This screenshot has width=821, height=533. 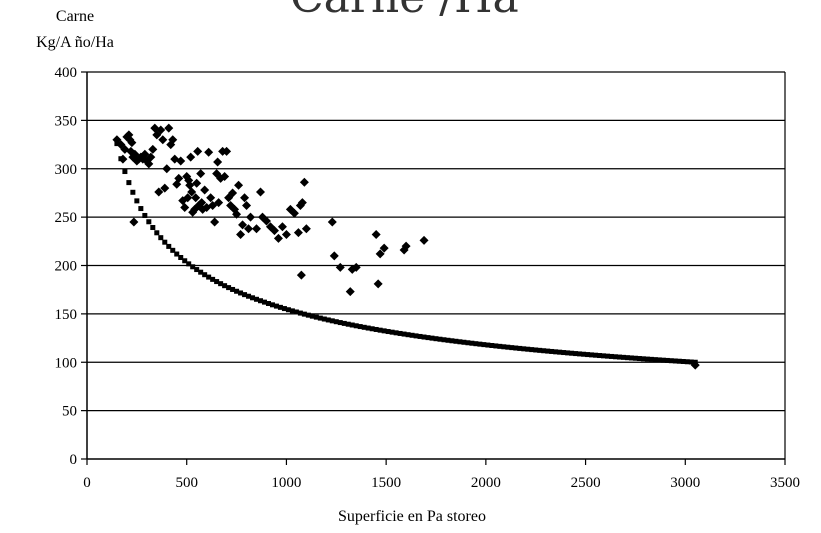 I want to click on y-tick-label: 350, so click(x=66, y=121).